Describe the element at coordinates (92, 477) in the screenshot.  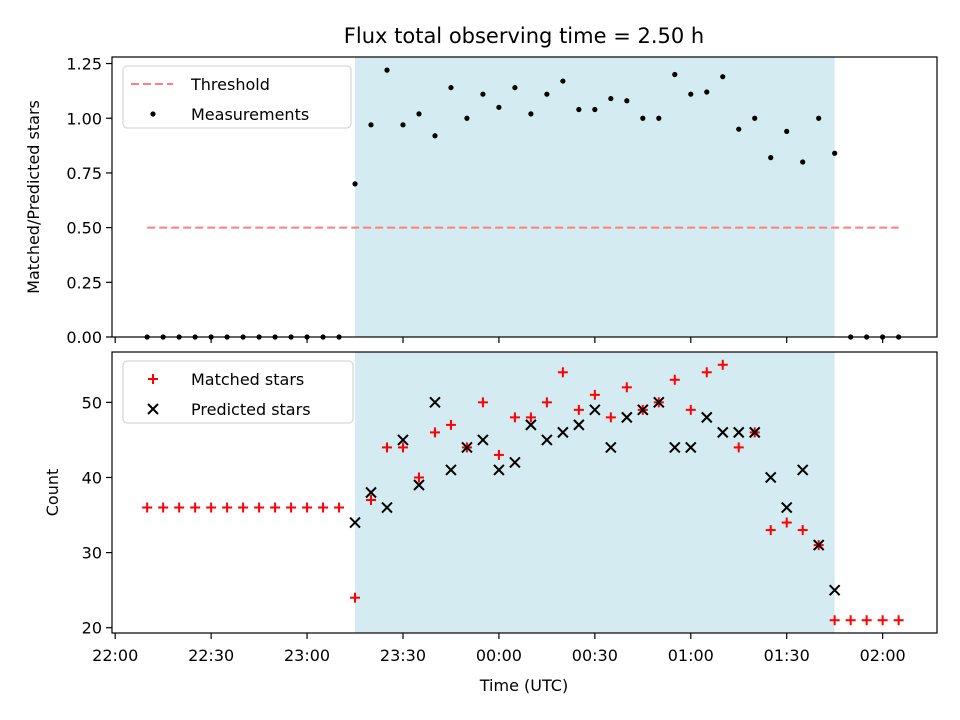
I see `y-tick-label: 40` at that location.